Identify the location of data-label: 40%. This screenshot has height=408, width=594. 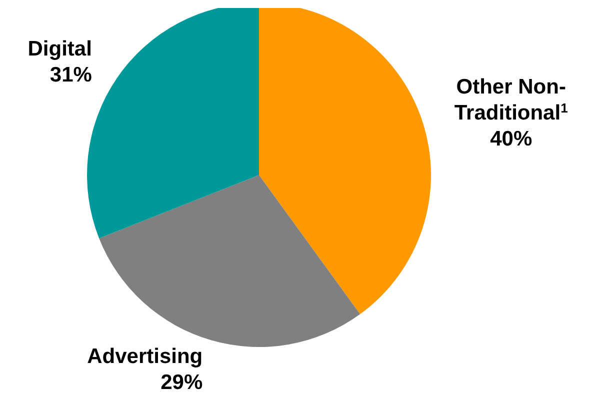
(511, 139).